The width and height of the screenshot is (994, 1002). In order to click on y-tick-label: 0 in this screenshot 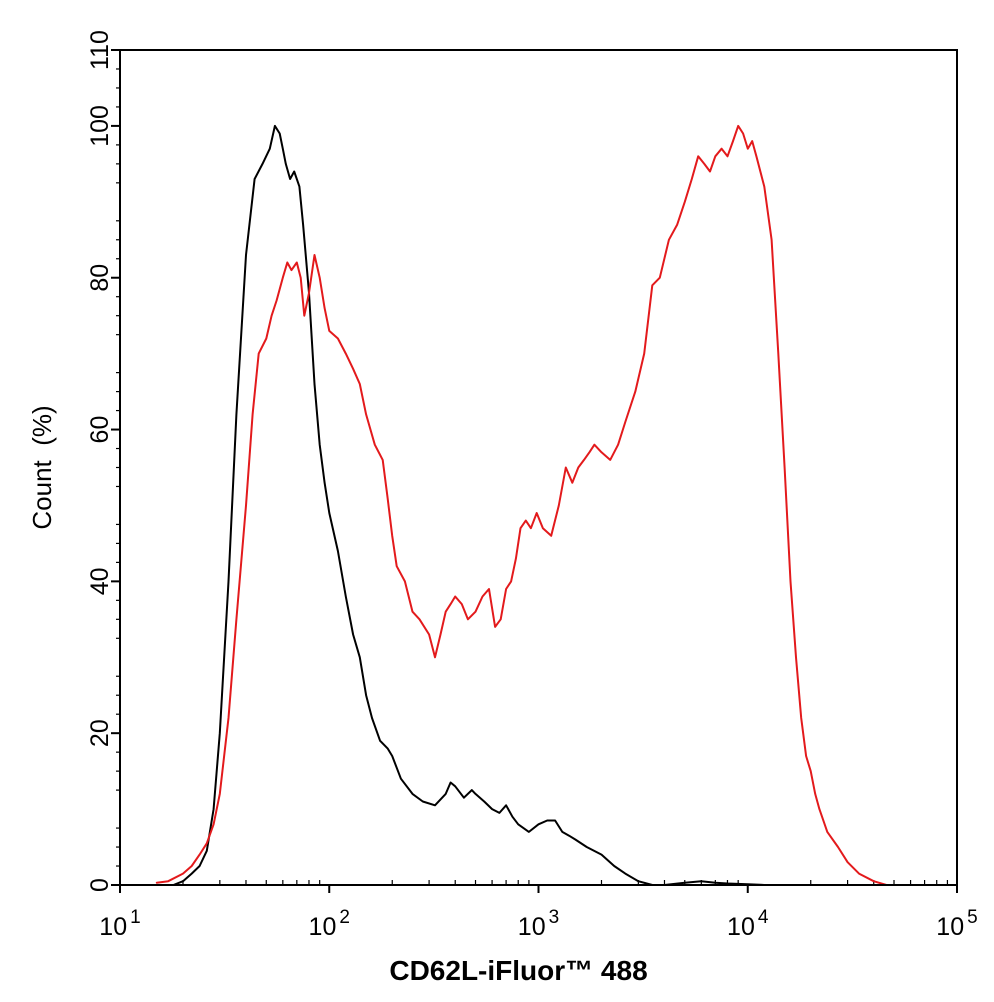, I will do `click(100, 885)`.